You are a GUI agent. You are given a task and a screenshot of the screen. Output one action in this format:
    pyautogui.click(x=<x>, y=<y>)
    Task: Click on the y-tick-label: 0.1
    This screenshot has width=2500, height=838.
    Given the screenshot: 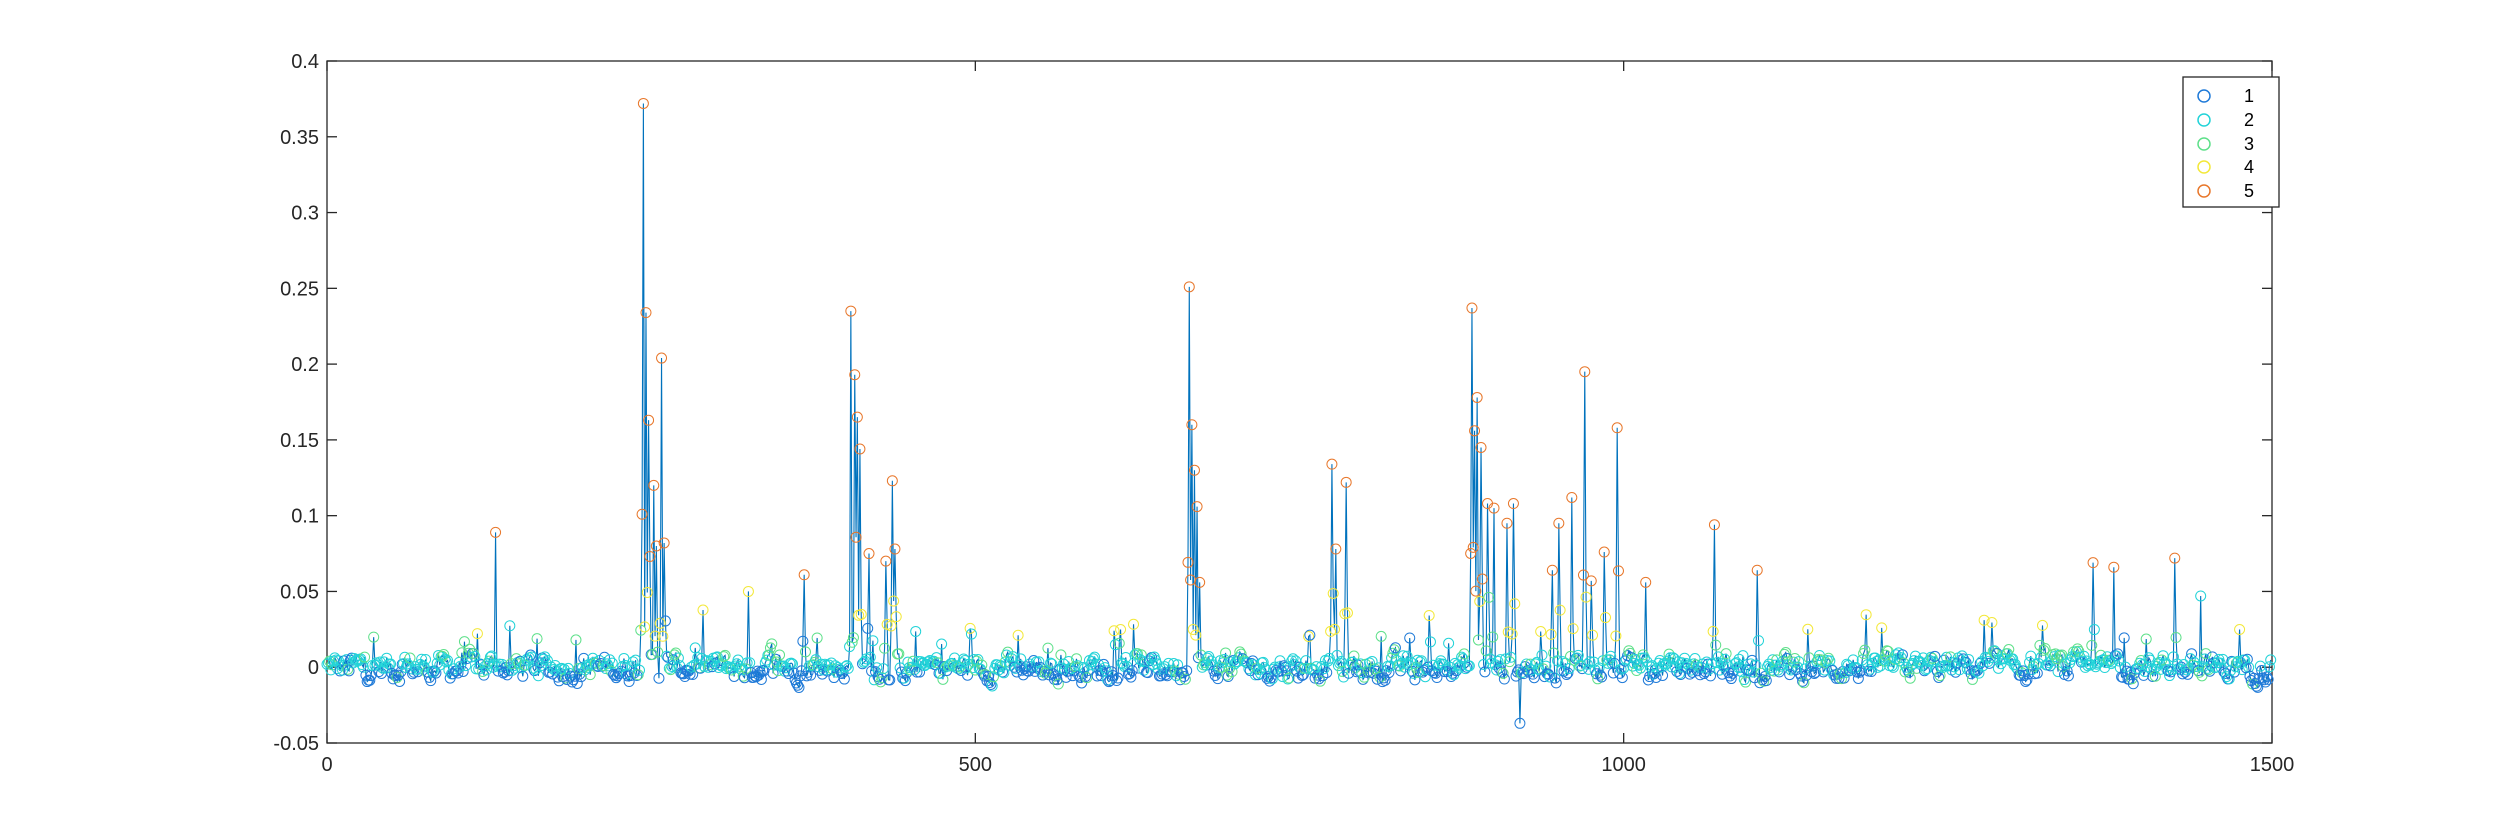 What is the action you would take?
    pyautogui.click(x=305, y=517)
    